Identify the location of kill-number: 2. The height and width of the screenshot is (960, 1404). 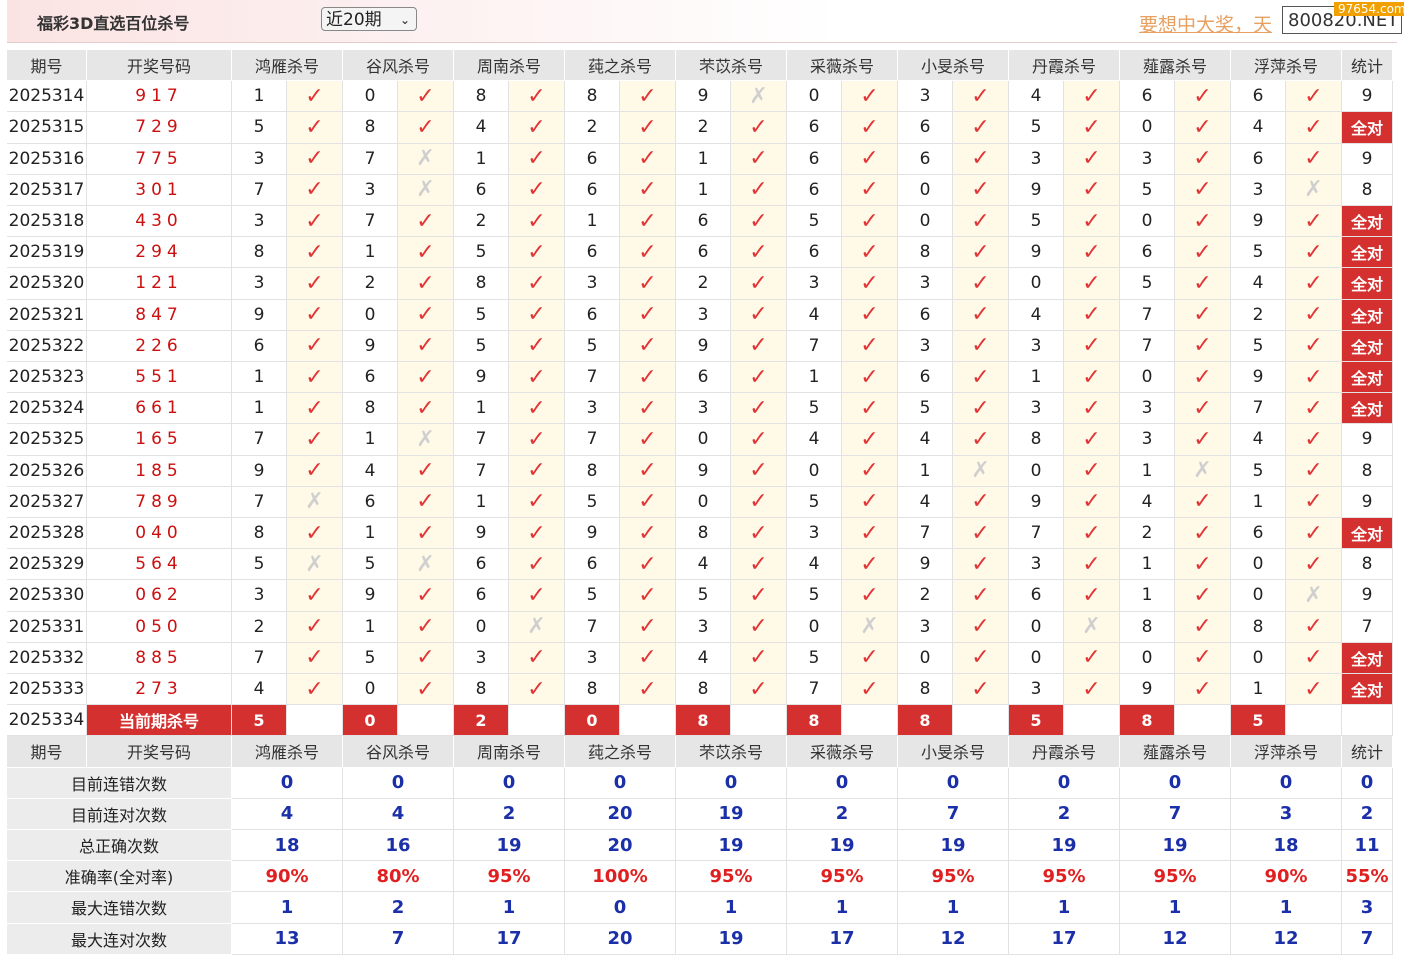
(925, 596).